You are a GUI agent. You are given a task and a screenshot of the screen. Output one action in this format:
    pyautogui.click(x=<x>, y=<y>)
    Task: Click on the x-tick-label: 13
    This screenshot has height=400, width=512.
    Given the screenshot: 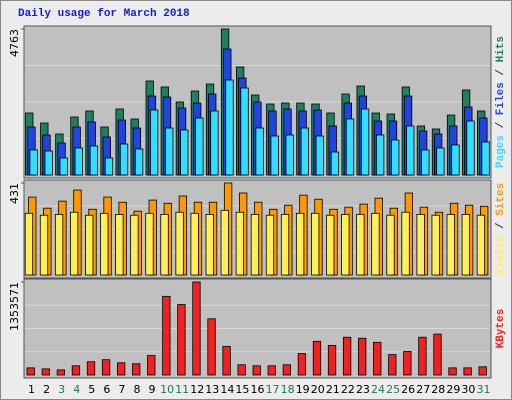 What is the action you would take?
    pyautogui.click(x=212, y=389)
    